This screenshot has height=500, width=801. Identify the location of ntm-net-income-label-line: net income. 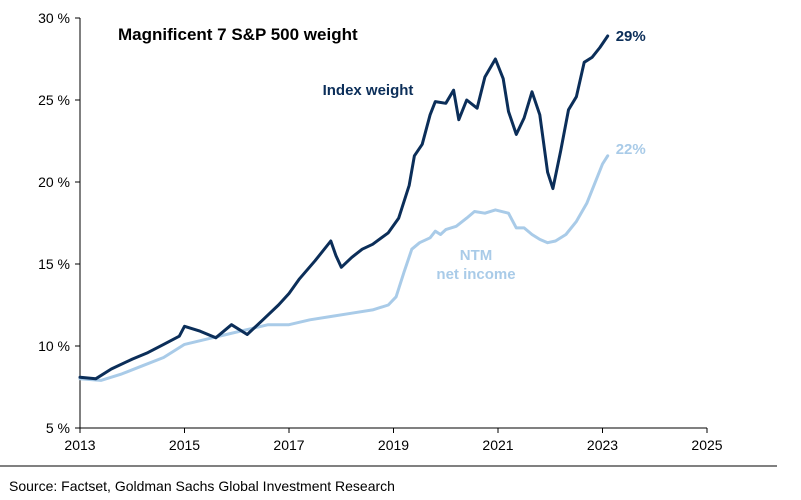
(475, 274).